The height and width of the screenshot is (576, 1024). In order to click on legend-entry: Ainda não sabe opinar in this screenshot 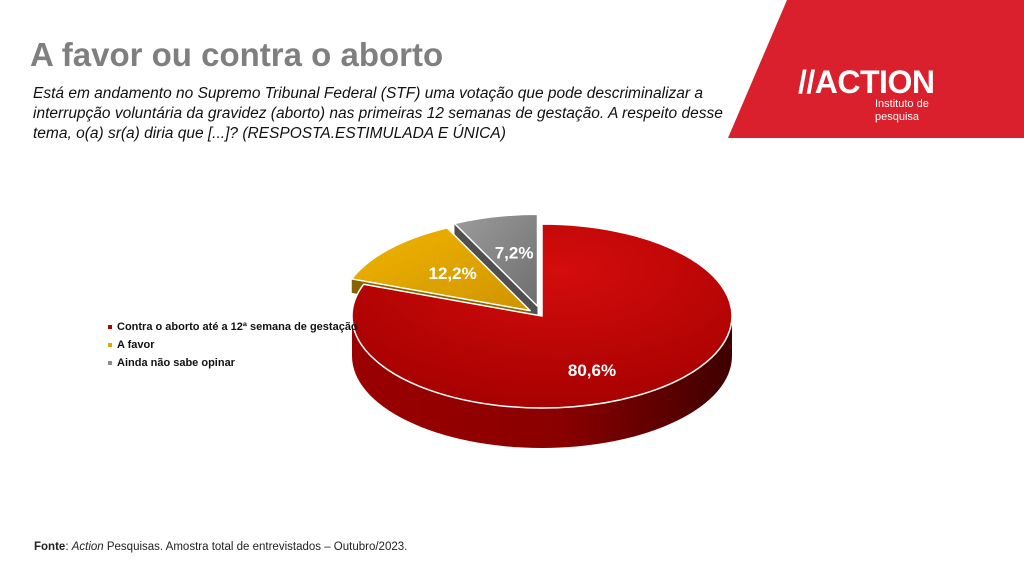, I will do `click(233, 363)`.